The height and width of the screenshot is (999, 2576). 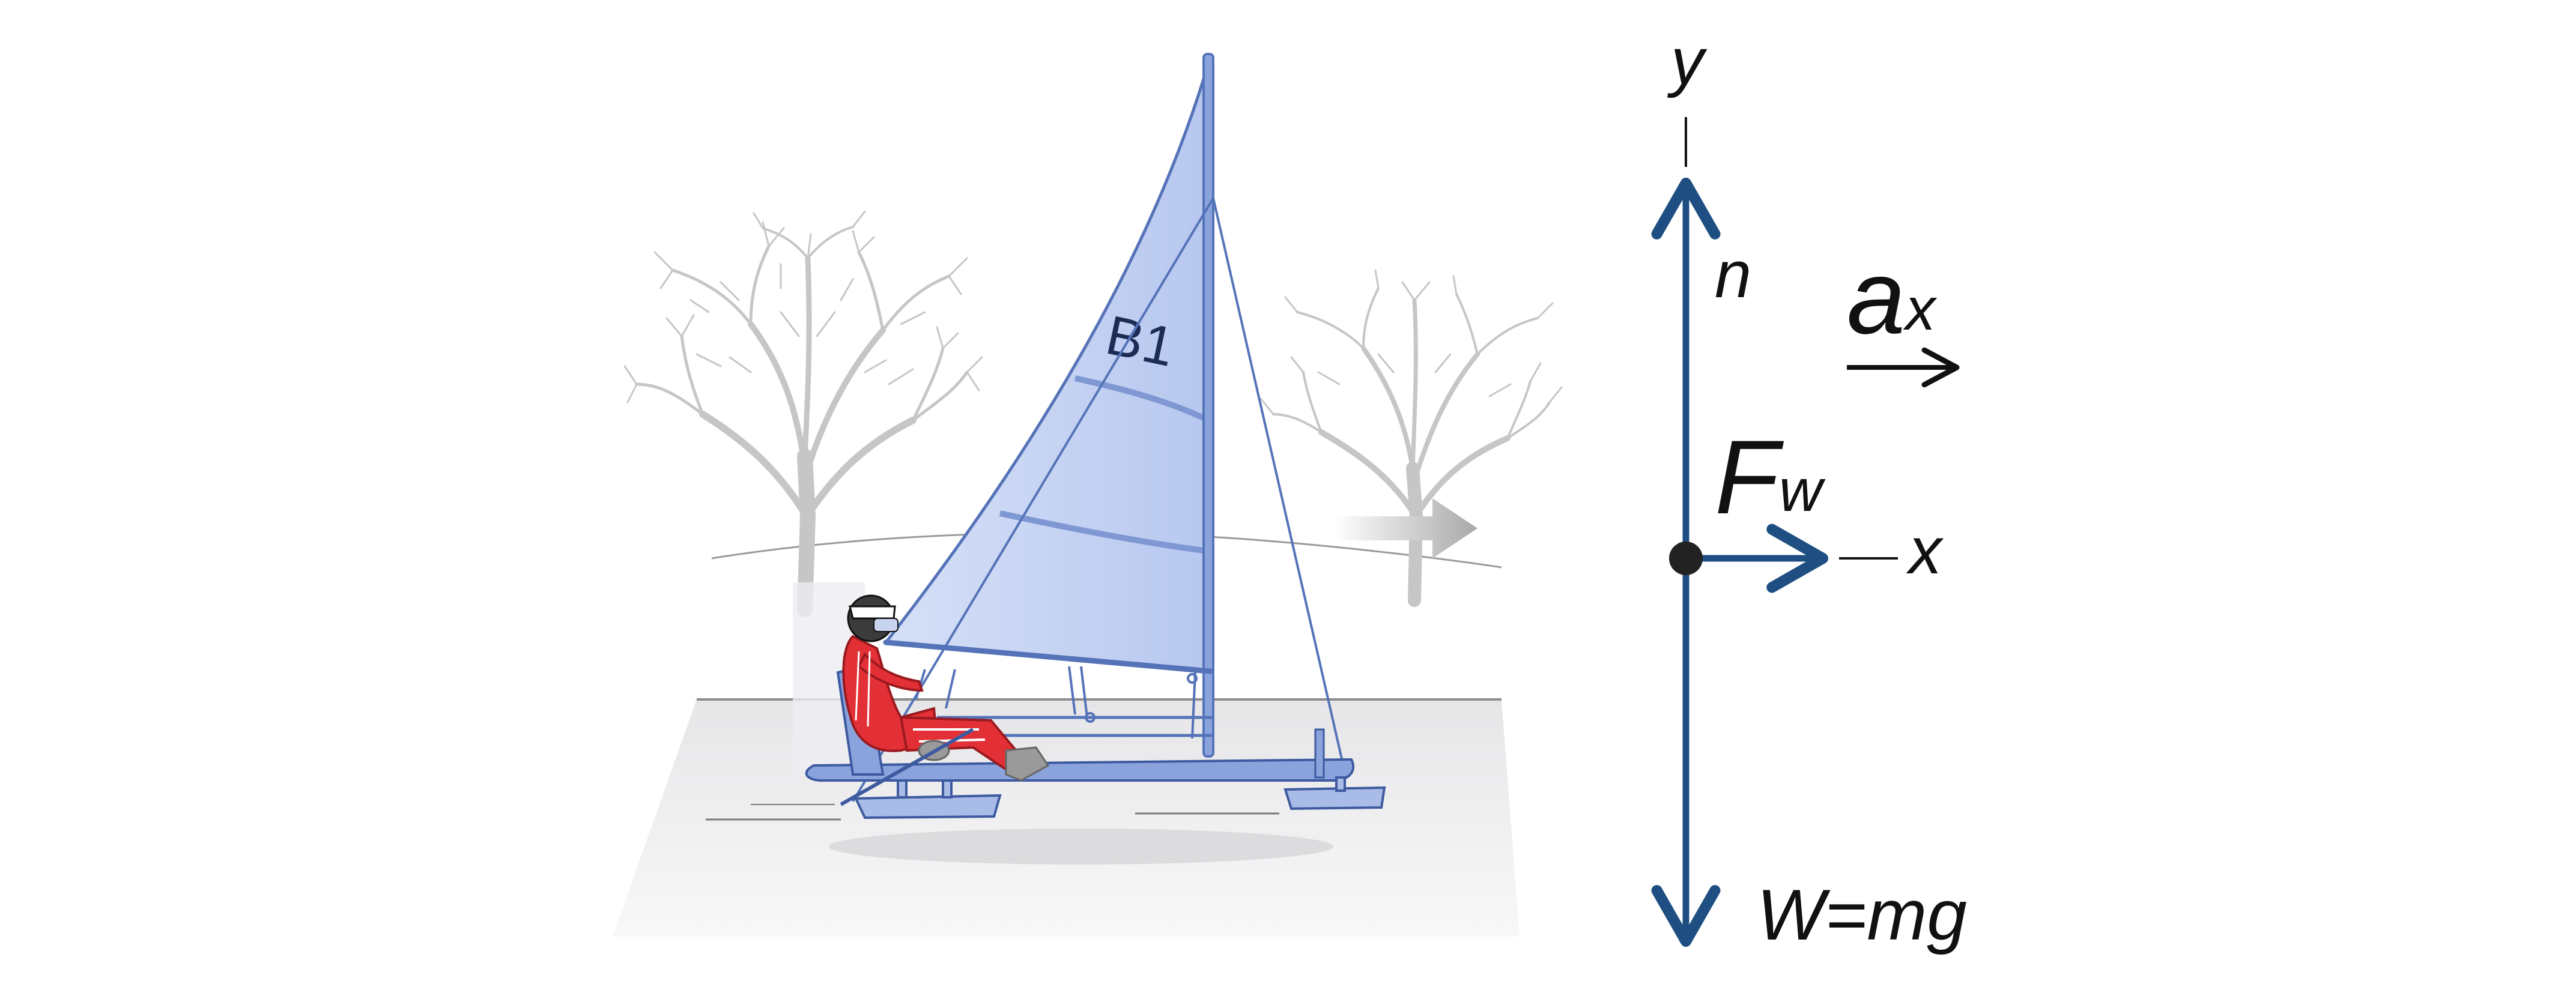 What do you see at coordinates (943, 688) in the screenshot?
I see `driver` at bounding box center [943, 688].